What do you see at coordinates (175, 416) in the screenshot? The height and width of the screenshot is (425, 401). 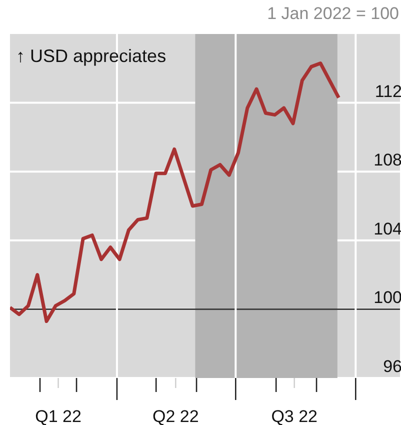 I see `x-tick-label: Q2 22` at bounding box center [175, 416].